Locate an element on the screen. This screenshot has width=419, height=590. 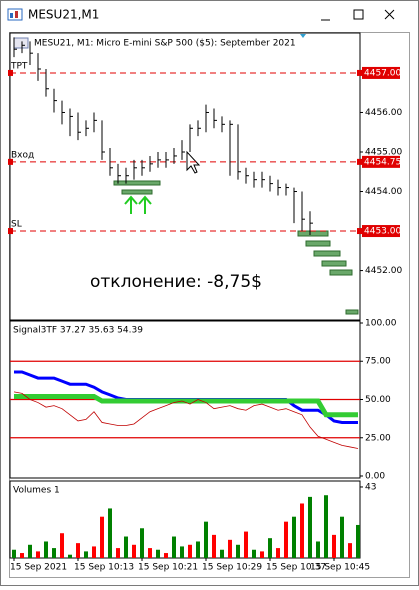
y-tick-label: 4456.00 is located at coordinates (383, 113).